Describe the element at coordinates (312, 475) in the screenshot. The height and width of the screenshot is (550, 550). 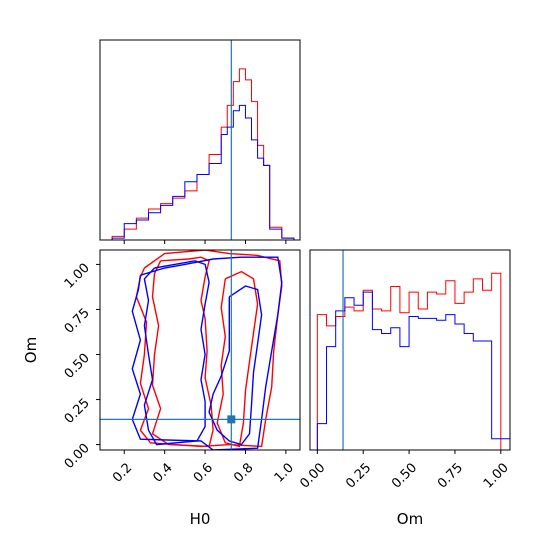
I see `om-histogram-tick-label: 0.00` at that location.